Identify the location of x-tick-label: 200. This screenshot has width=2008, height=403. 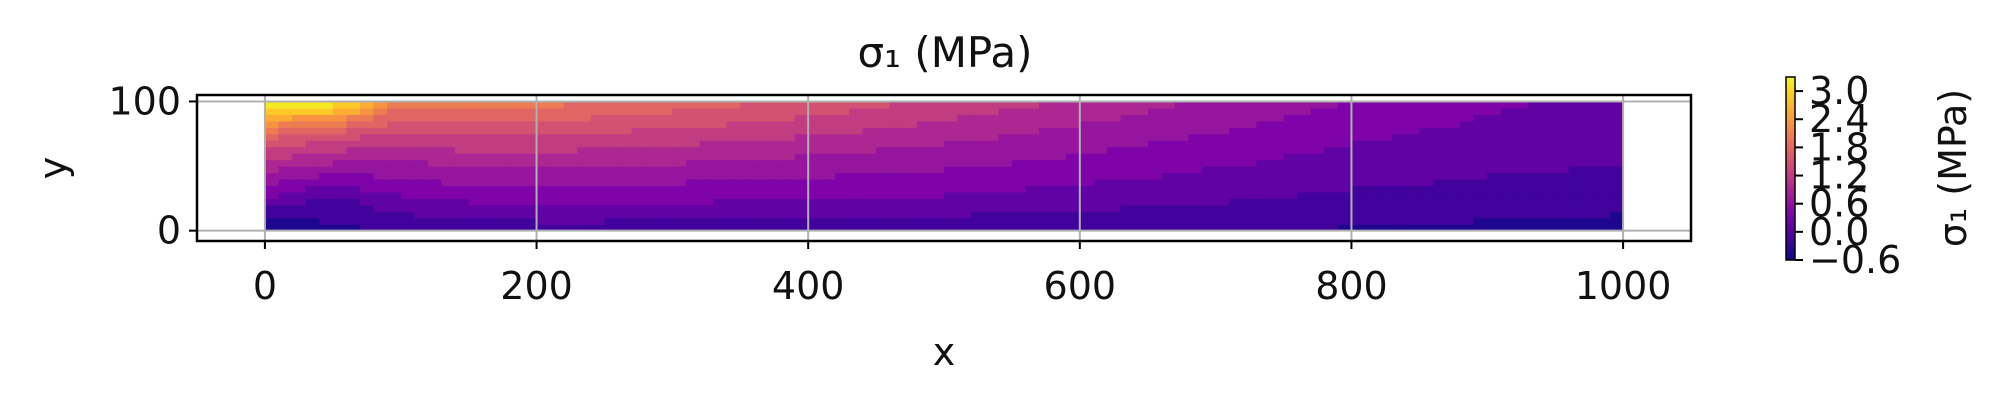
(536, 286).